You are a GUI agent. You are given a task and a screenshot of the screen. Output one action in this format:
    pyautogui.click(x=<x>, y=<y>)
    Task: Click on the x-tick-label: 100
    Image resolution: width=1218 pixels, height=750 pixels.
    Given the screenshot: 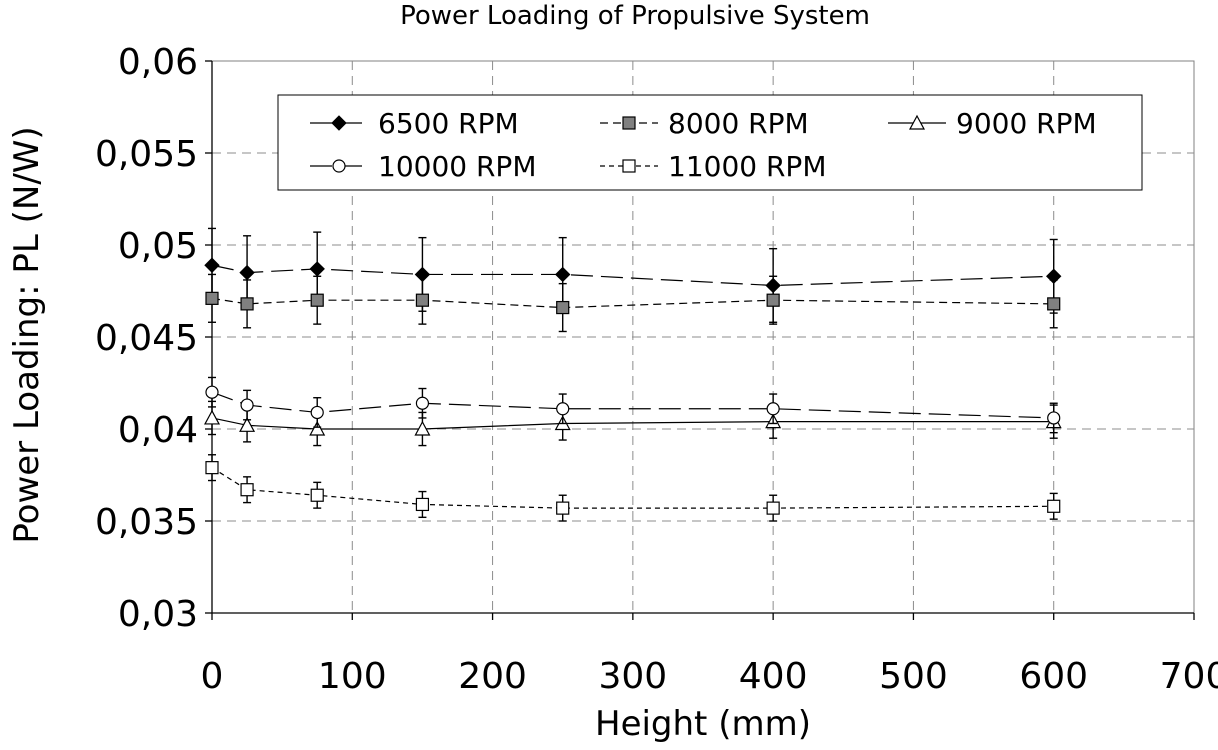 What is the action you would take?
    pyautogui.click(x=352, y=676)
    